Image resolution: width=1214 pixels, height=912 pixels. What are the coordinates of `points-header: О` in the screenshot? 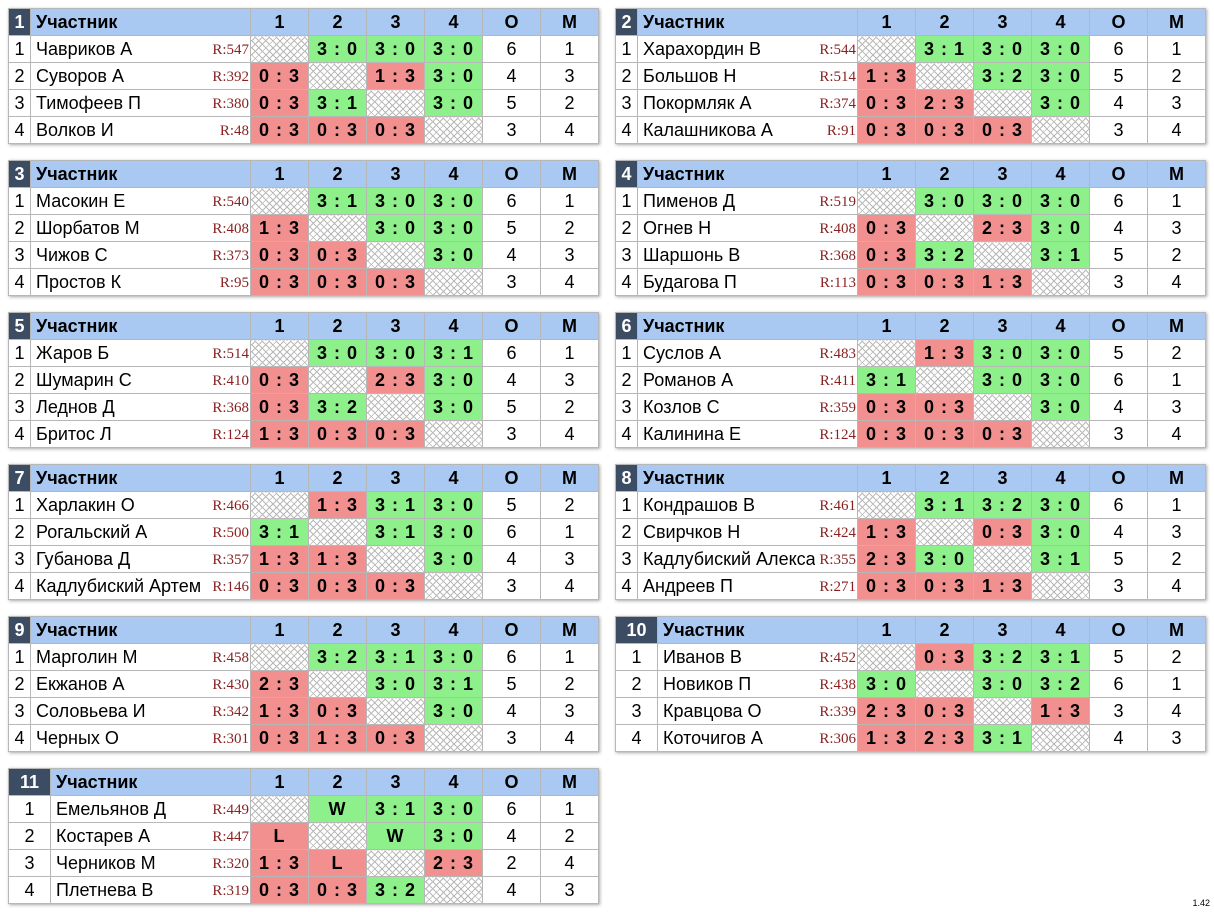 It's located at (511, 478).